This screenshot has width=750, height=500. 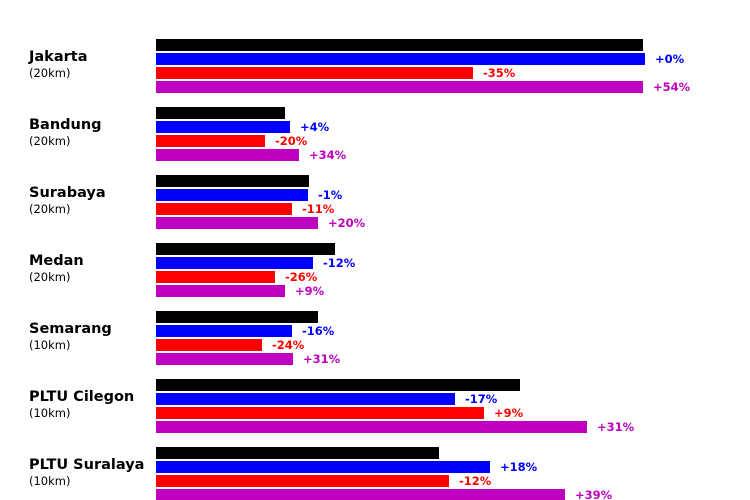 I want to click on bar-value-label: -35%, so click(x=499, y=73).